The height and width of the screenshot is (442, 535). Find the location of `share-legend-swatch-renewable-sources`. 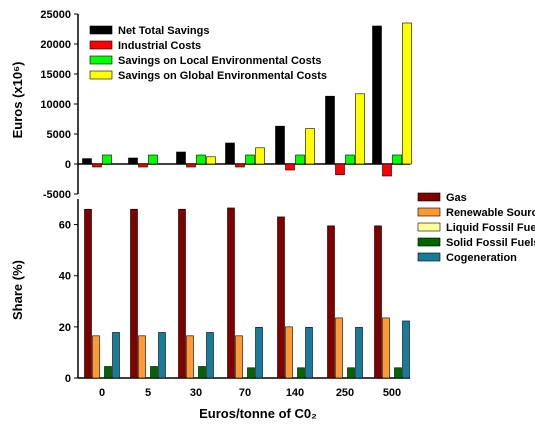

share-legend-swatch-renewable-sources is located at coordinates (429, 212).